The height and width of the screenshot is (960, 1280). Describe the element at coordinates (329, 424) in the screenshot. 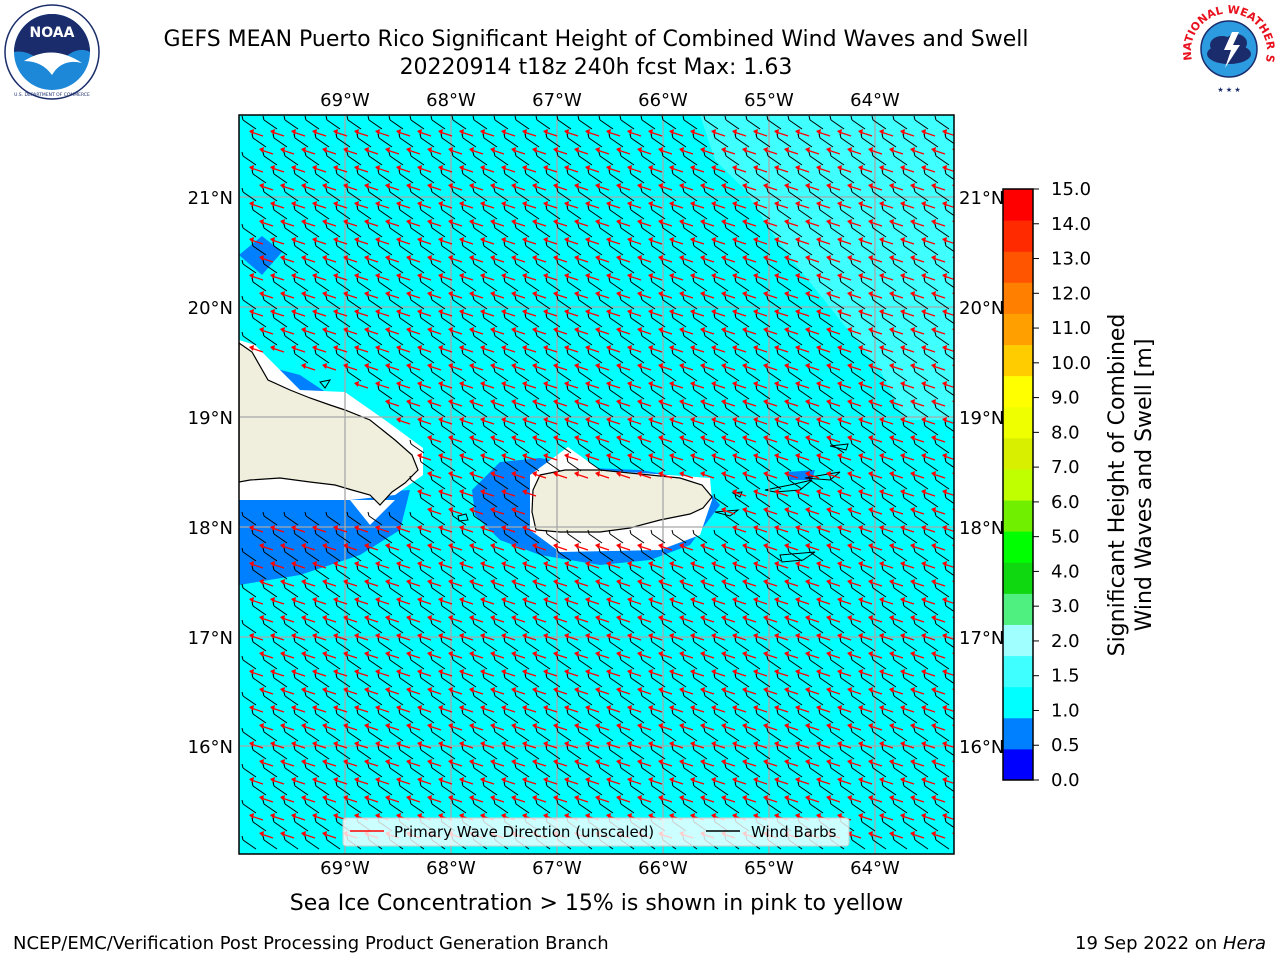

I see `land-hispaniola` at that location.